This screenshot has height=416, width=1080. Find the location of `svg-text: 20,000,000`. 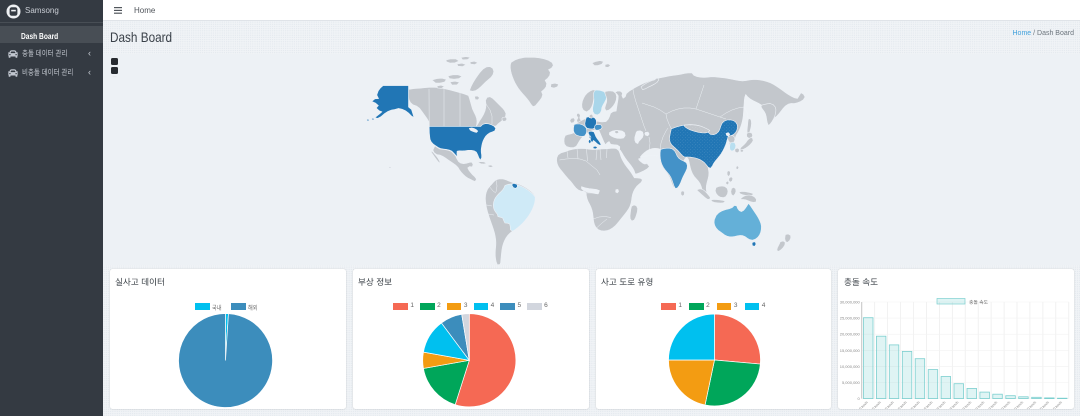

svg-text: 20,000,000 is located at coordinates (850, 334).